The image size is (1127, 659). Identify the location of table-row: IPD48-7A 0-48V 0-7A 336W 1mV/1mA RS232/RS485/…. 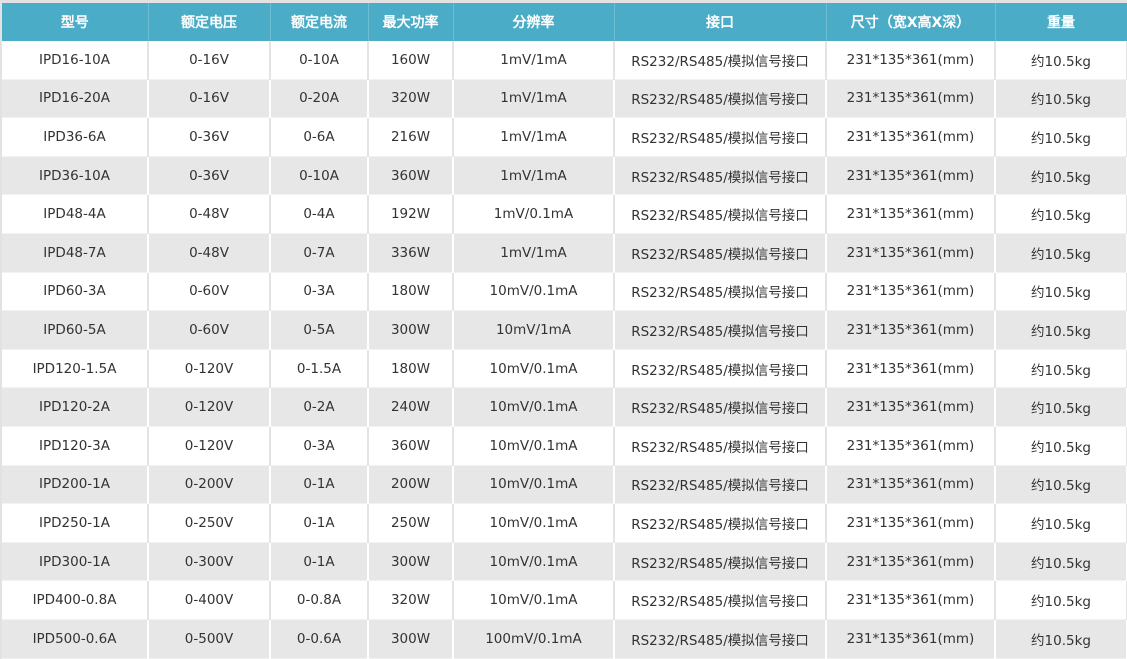
(564, 253).